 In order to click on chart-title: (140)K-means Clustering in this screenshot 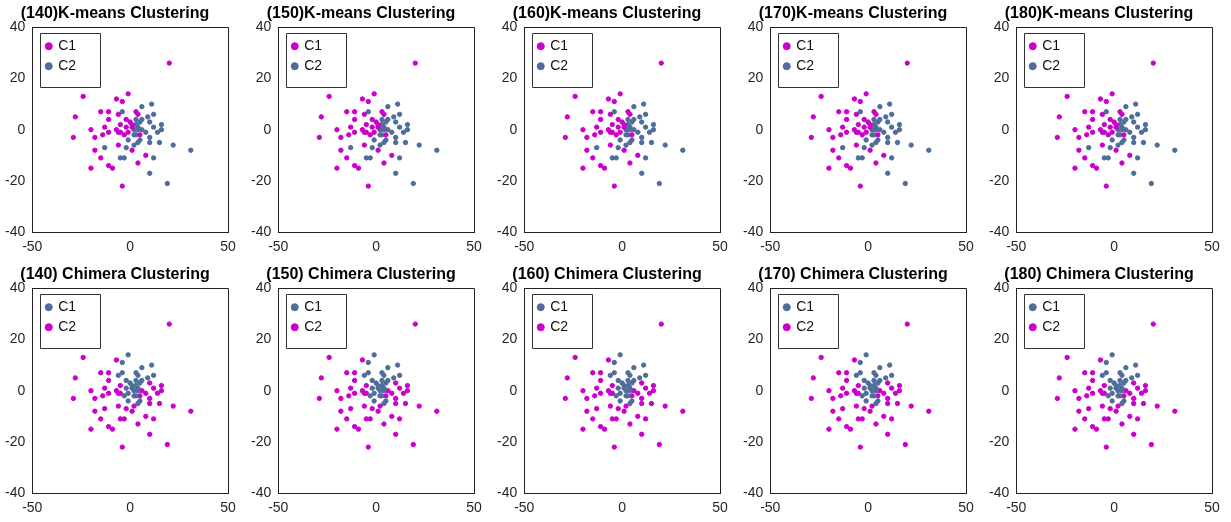, I will do `click(115, 13)`.